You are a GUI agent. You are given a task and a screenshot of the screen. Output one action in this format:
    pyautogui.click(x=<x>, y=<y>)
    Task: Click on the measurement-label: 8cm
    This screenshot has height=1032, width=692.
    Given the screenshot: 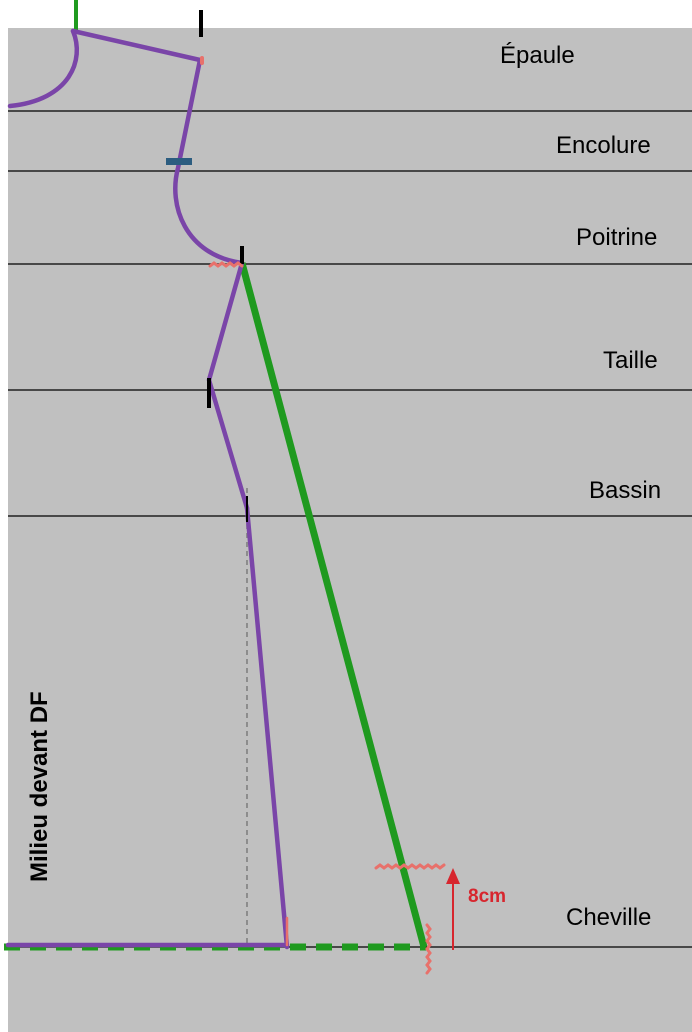 What is the action you would take?
    pyautogui.click(x=487, y=896)
    